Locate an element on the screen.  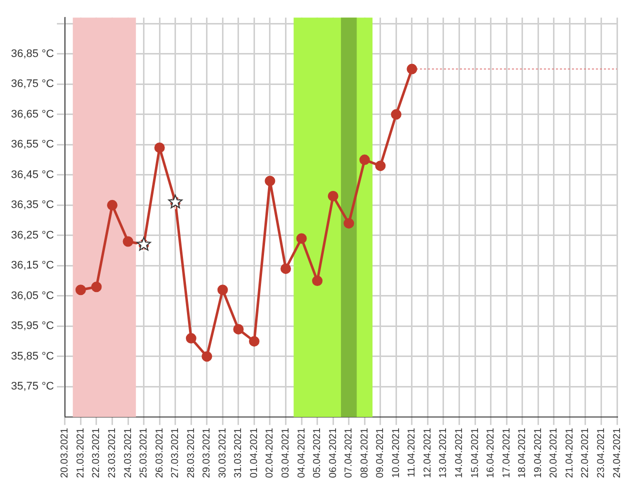
x-tick-label: 23.03.2021 is located at coordinates (112, 453).